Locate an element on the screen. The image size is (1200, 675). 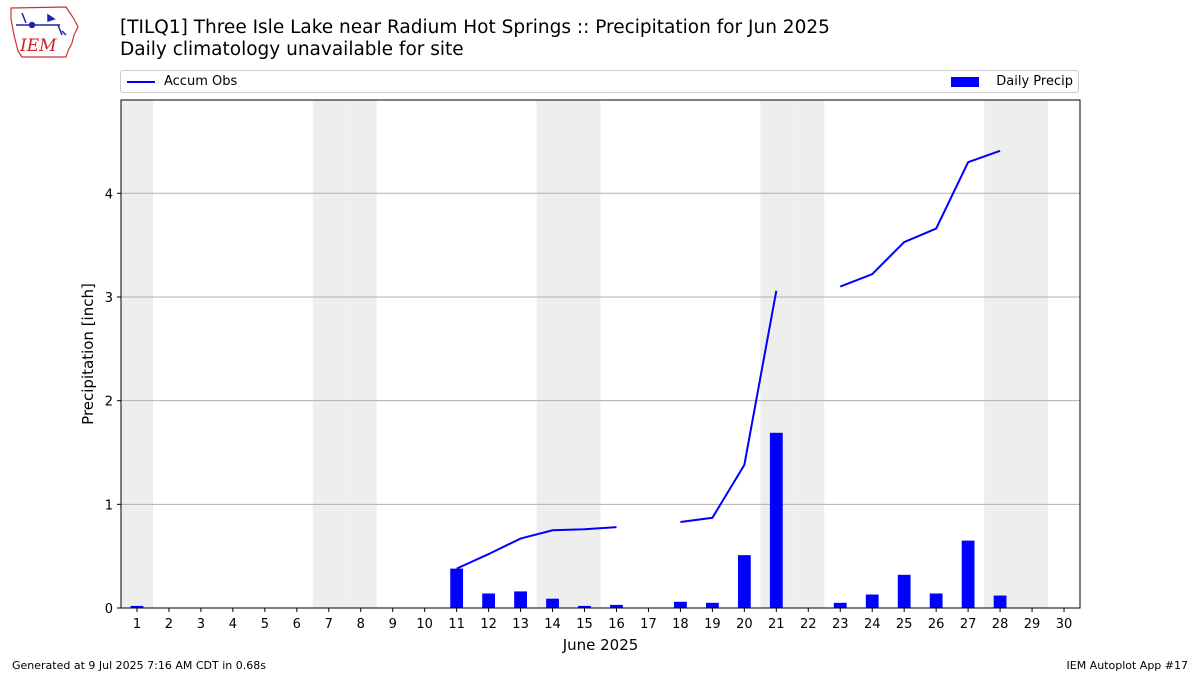
x-tick-label: 22 is located at coordinates (808, 624).